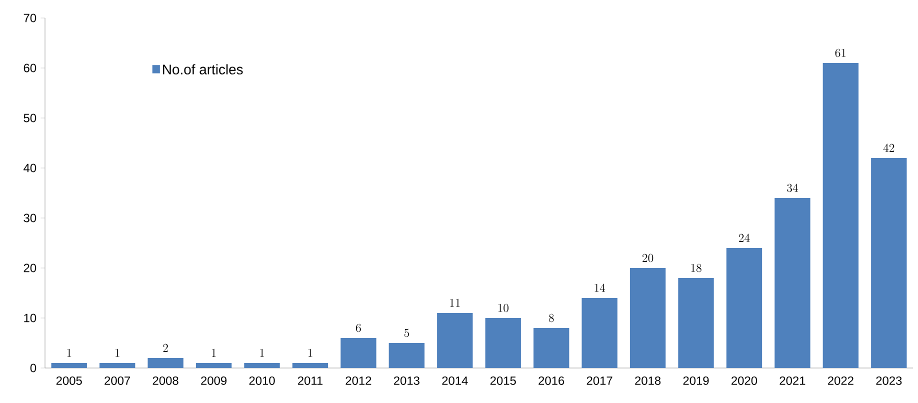 Image resolution: width=918 pixels, height=403 pixels. Describe the element at coordinates (648, 258) in the screenshot. I see `data-label: 20` at that location.